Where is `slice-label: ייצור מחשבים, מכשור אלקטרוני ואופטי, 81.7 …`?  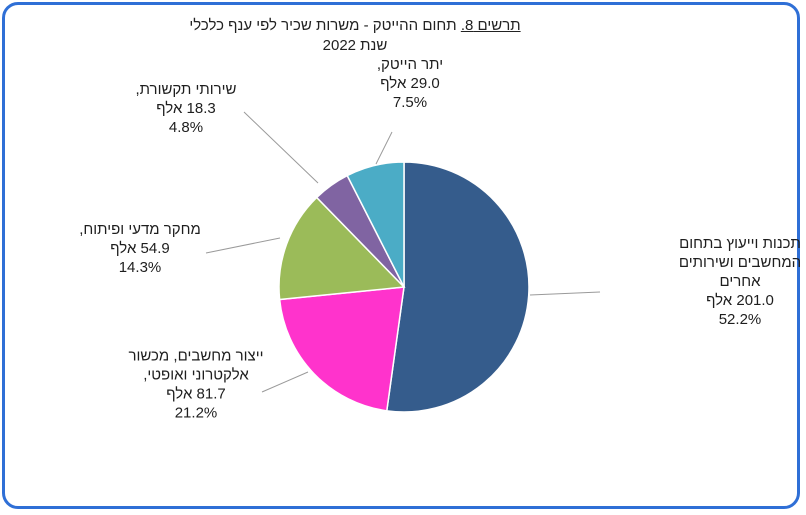 slice-label: ייצור מחשבים, מכשור אלקטרוני ואופטי, 81.7 … is located at coordinates (196, 385).